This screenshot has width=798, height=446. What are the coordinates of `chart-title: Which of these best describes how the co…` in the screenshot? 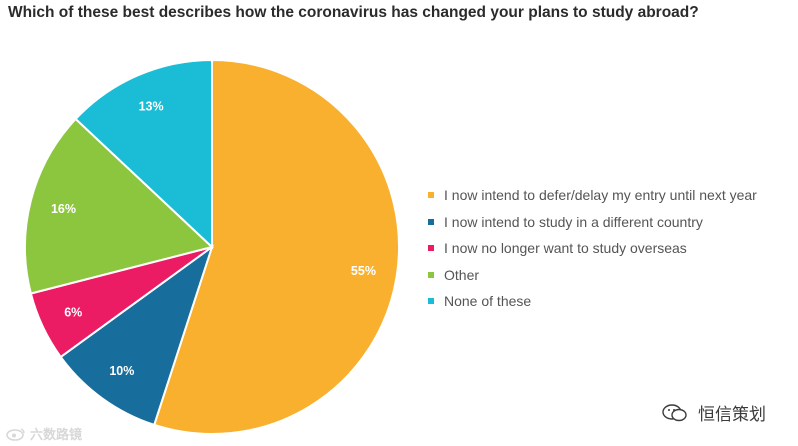 It's located at (353, 12).